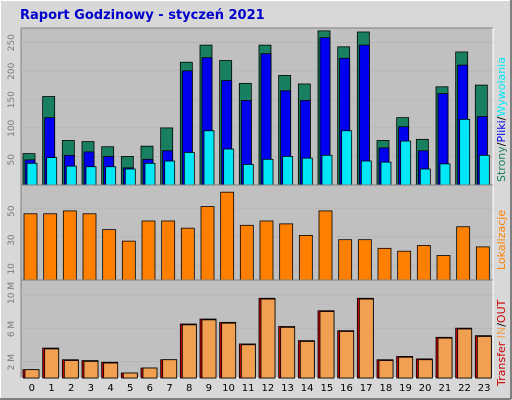  I want to click on legend-locations-group: Lokalizacje, so click(501, 240).